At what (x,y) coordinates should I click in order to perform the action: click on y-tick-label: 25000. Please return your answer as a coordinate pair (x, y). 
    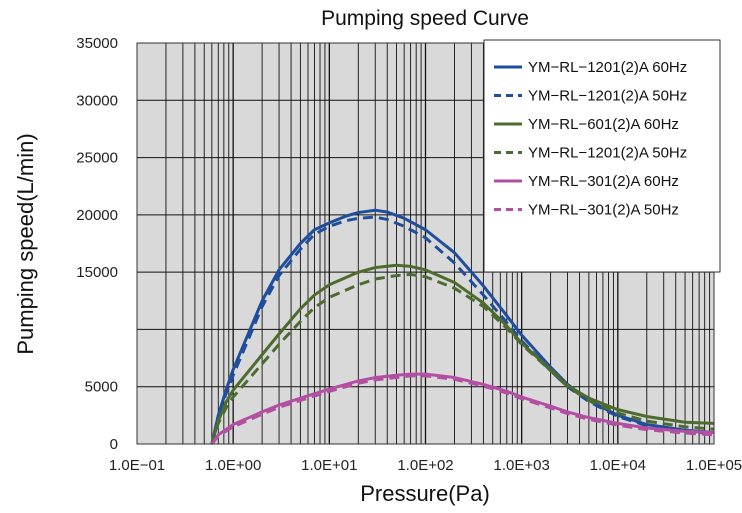
    Looking at the image, I should click on (97, 158).